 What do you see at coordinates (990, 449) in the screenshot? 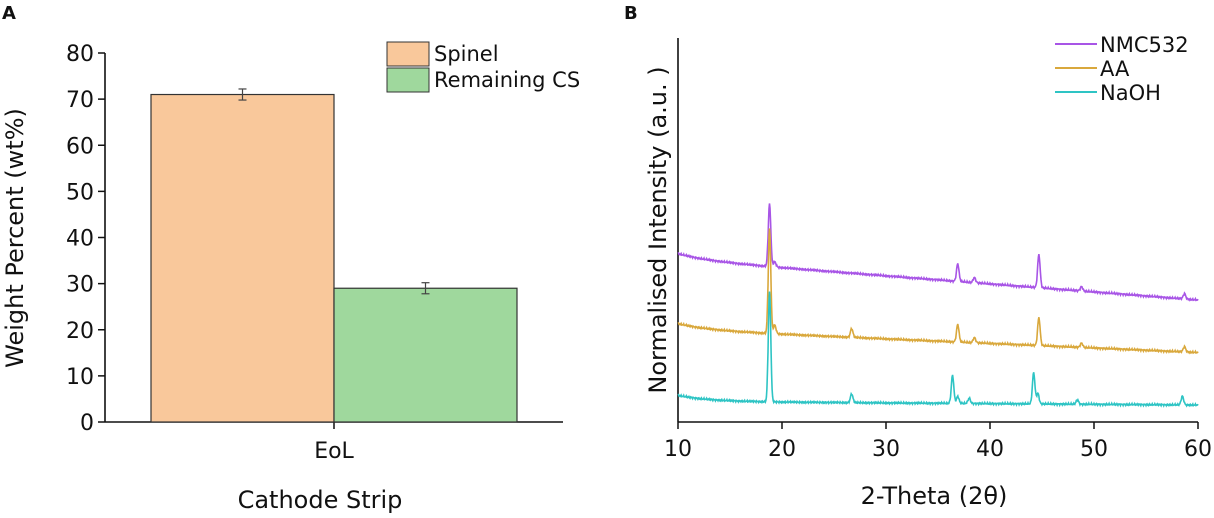
I see `x-tick-label-b: 40` at bounding box center [990, 449].